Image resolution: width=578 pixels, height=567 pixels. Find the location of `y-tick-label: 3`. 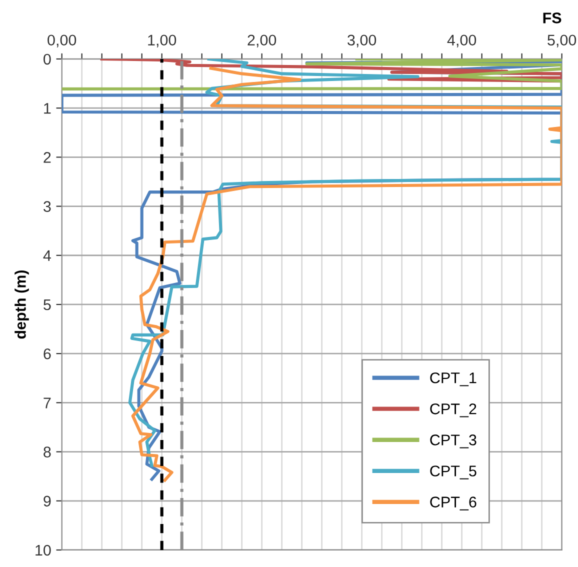

y-tick-label: 3 is located at coordinates (47, 206).